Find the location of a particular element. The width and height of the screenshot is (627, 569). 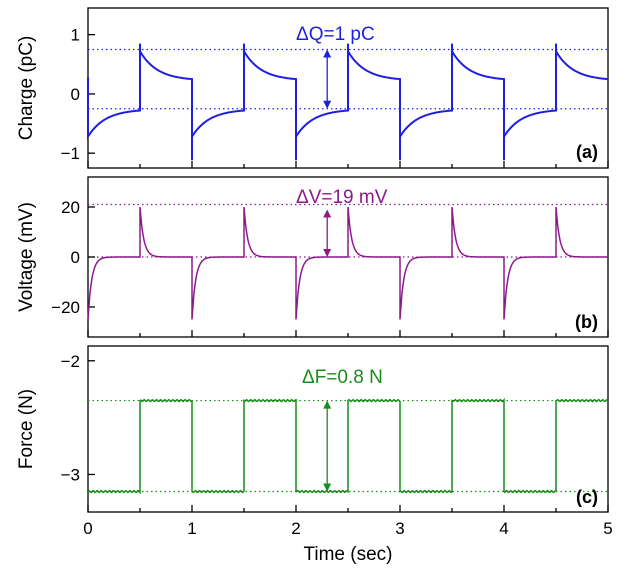

panel-b-tag: (b) is located at coordinates (586, 322).